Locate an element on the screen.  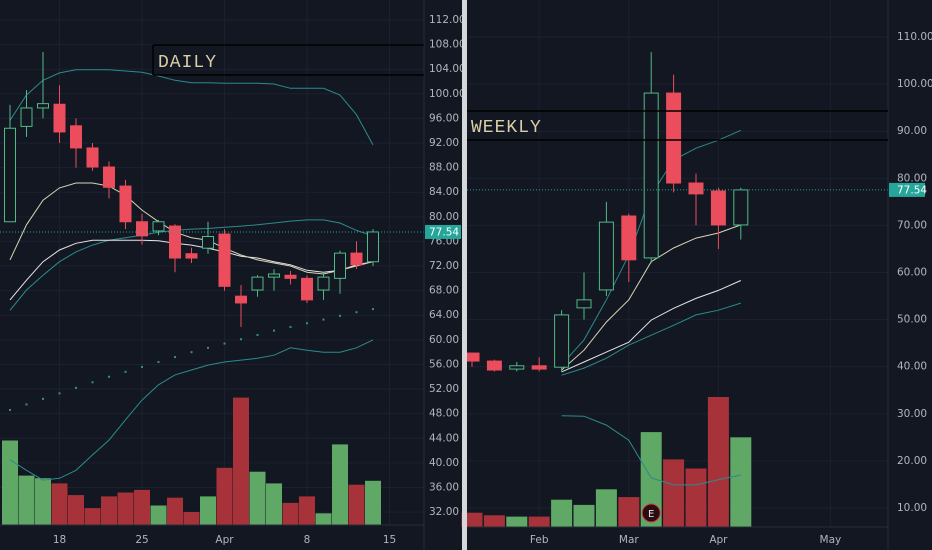
chart-title: WEEKLY is located at coordinates (506, 128).